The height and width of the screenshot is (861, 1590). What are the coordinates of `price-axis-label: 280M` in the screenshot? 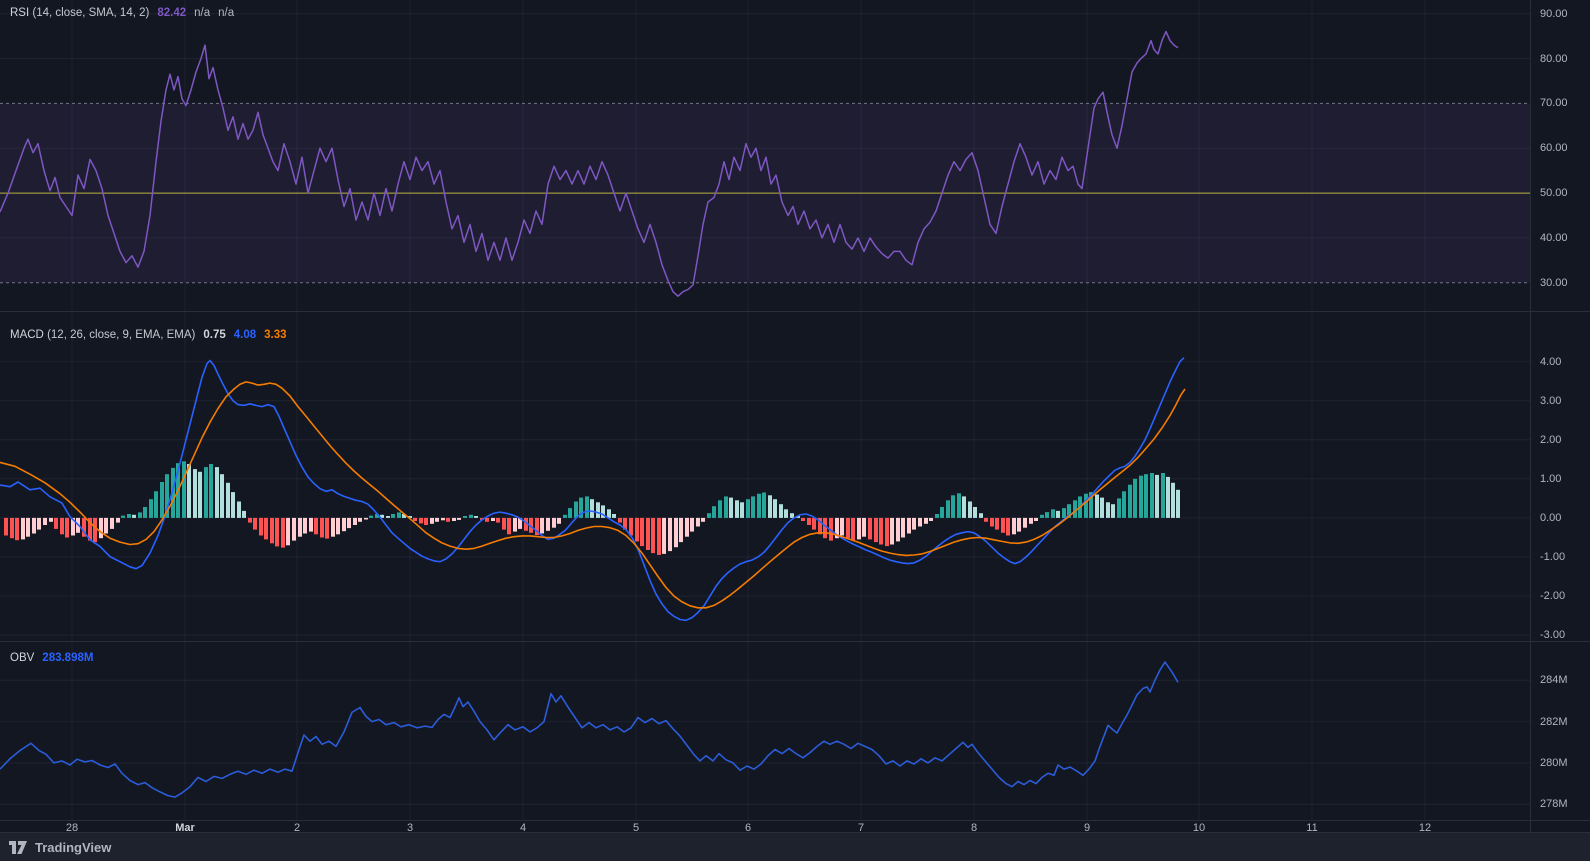 It's located at (1554, 762).